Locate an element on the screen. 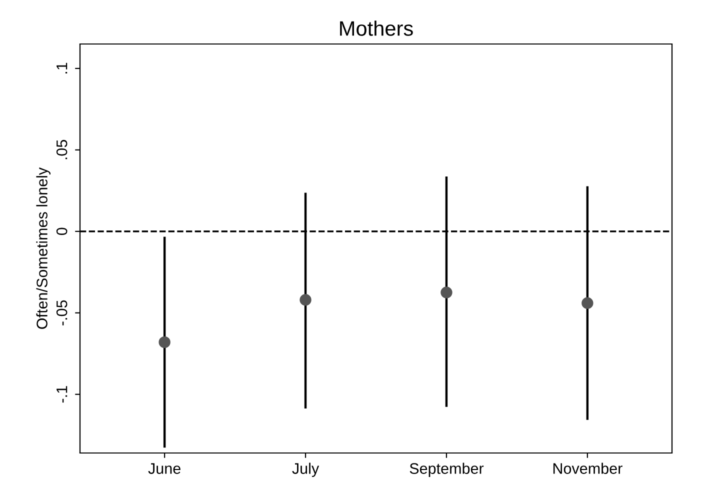 Image resolution: width=706 pixels, height=498 pixels. y-tick-label: .05 is located at coordinates (62, 150).